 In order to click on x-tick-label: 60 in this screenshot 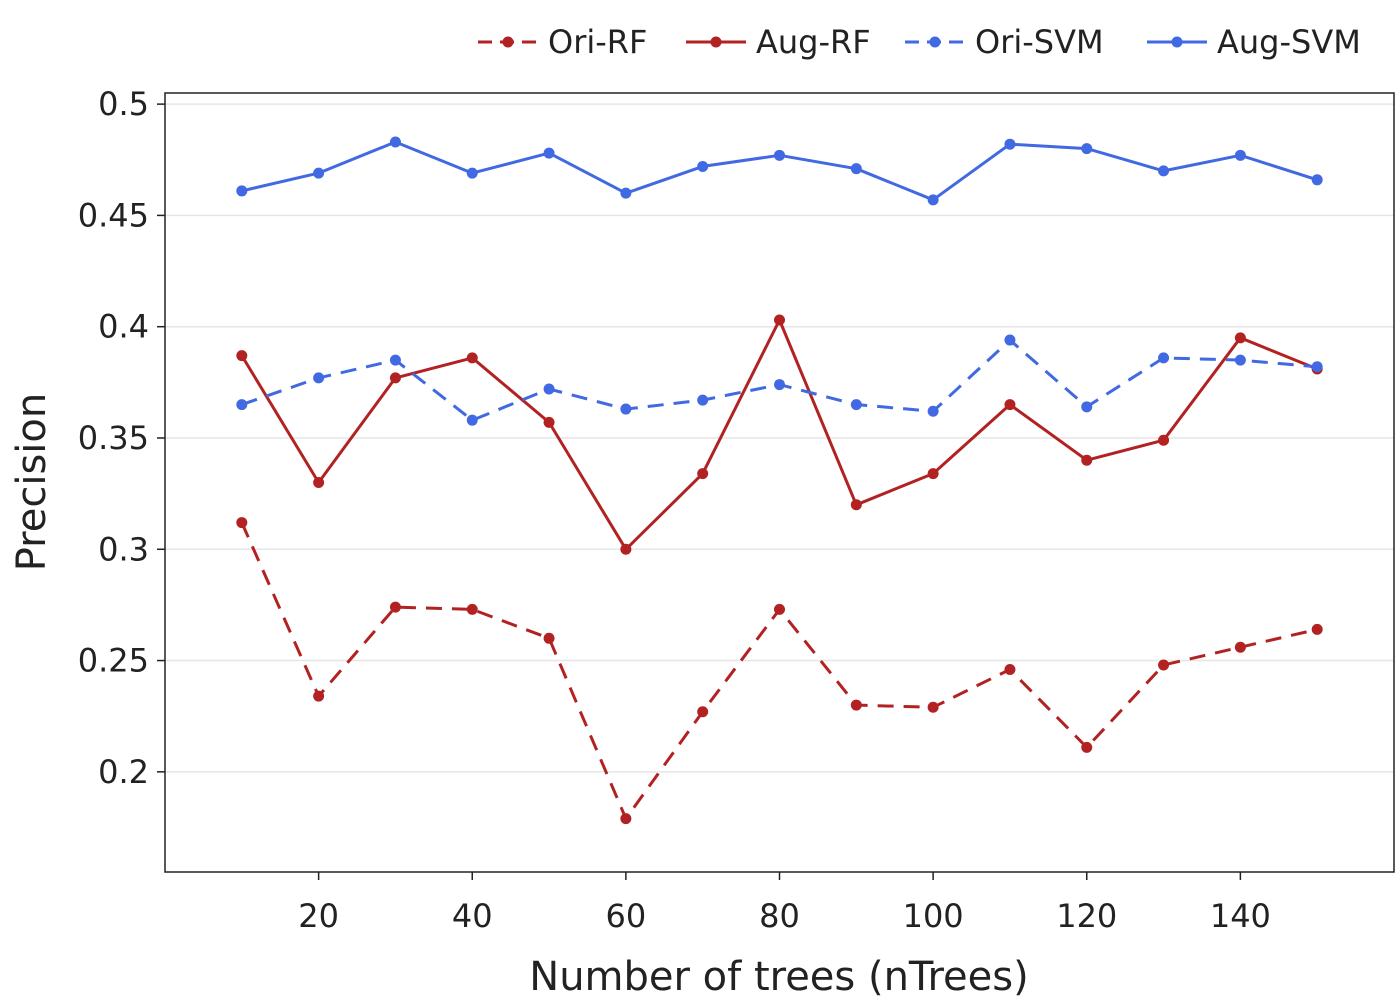, I will do `click(626, 916)`.